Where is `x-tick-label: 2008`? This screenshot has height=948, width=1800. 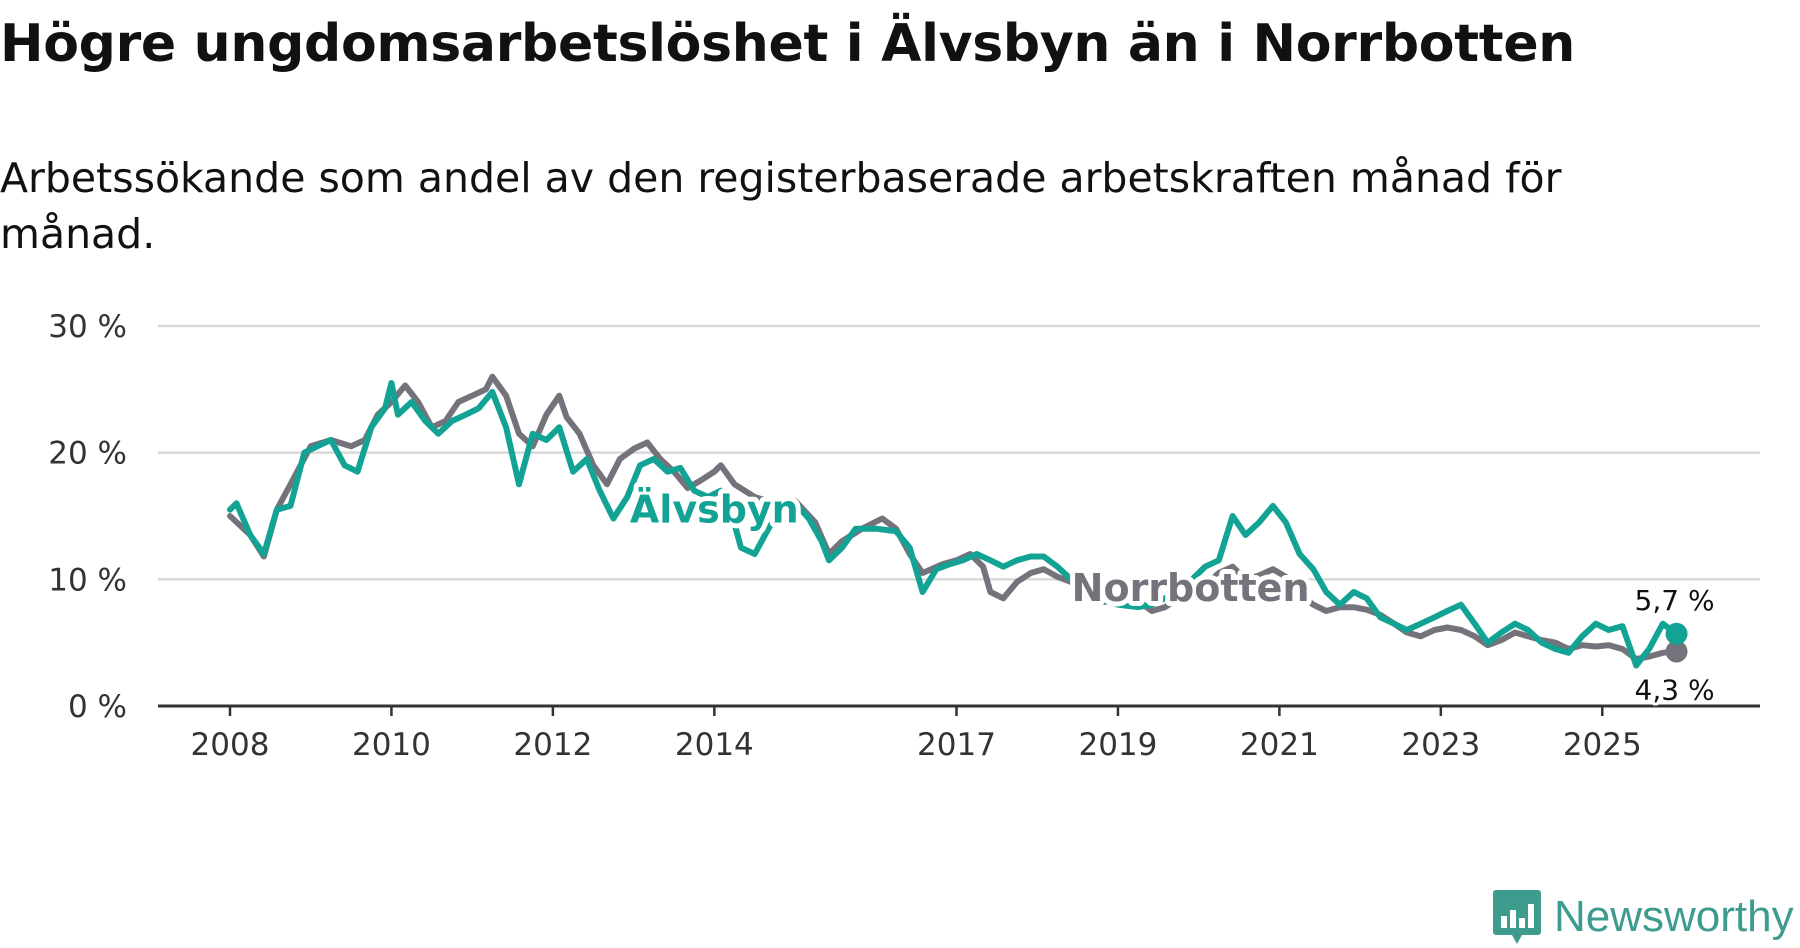 x-tick-label: 2008 is located at coordinates (230, 745).